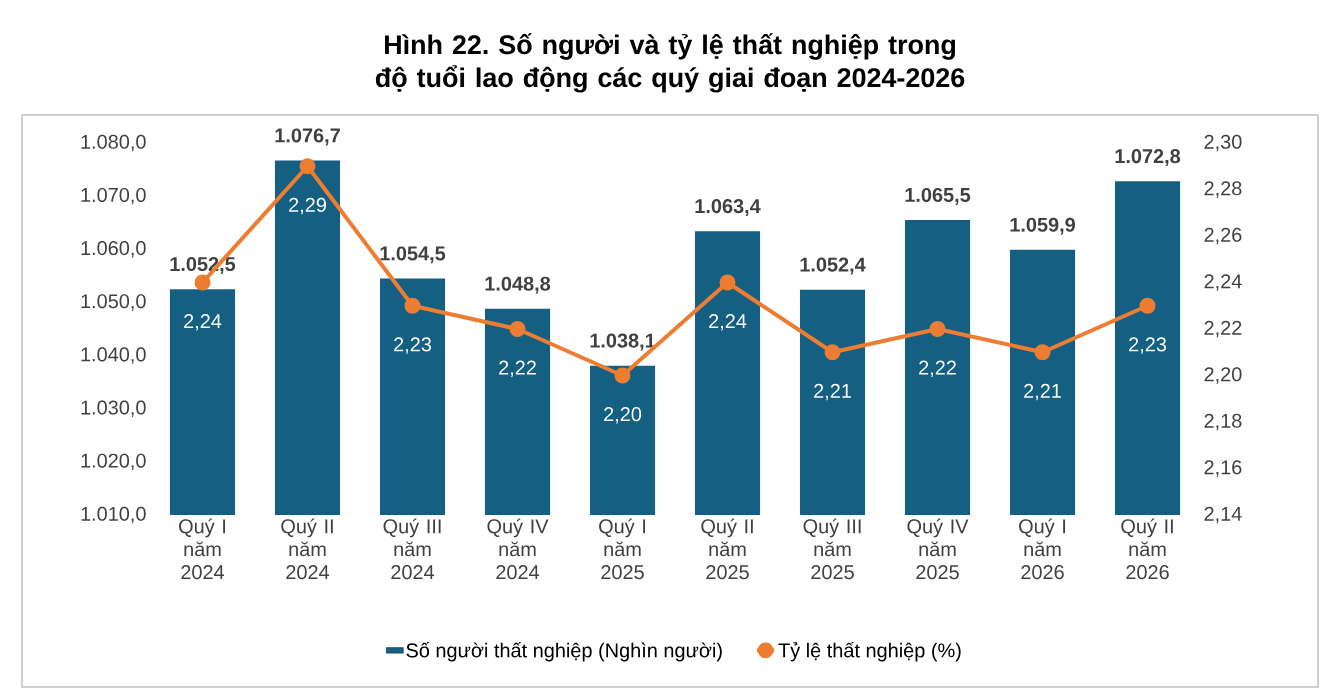  Describe the element at coordinates (1223, 515) in the screenshot. I see `y2-tick-label: 2,14` at that location.